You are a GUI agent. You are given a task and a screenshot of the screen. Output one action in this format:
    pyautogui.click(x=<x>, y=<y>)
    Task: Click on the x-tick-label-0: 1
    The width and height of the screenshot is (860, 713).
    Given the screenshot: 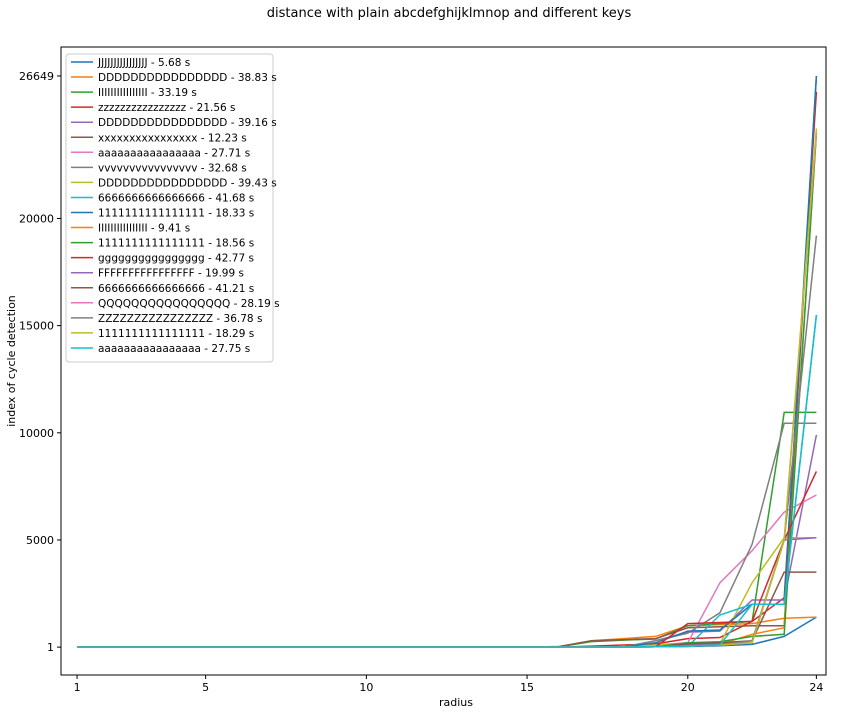 What is the action you would take?
    pyautogui.click(x=77, y=687)
    